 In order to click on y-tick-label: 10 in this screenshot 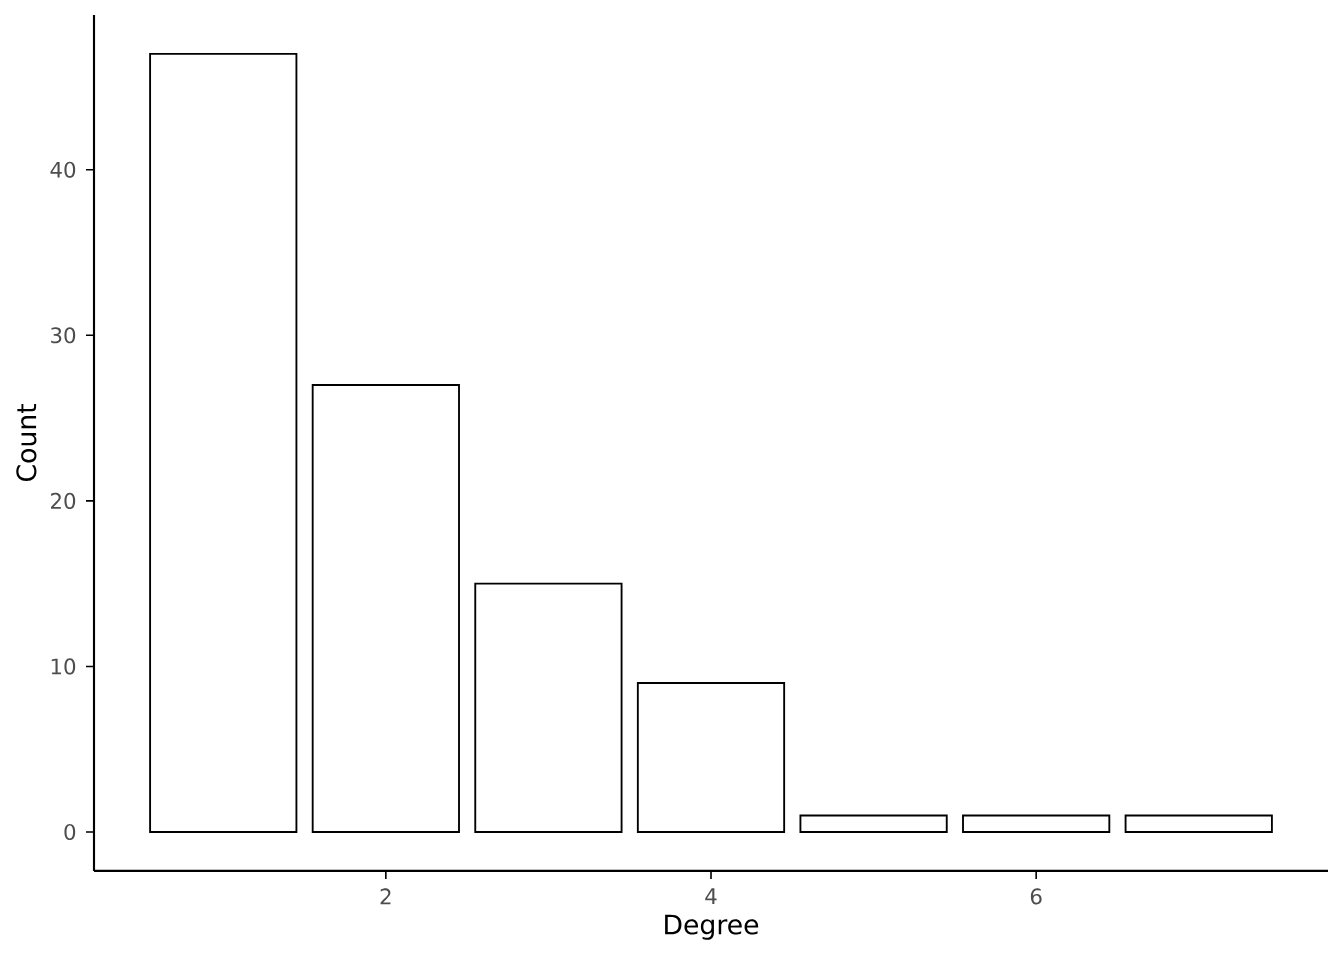, I will do `click(63, 666)`.